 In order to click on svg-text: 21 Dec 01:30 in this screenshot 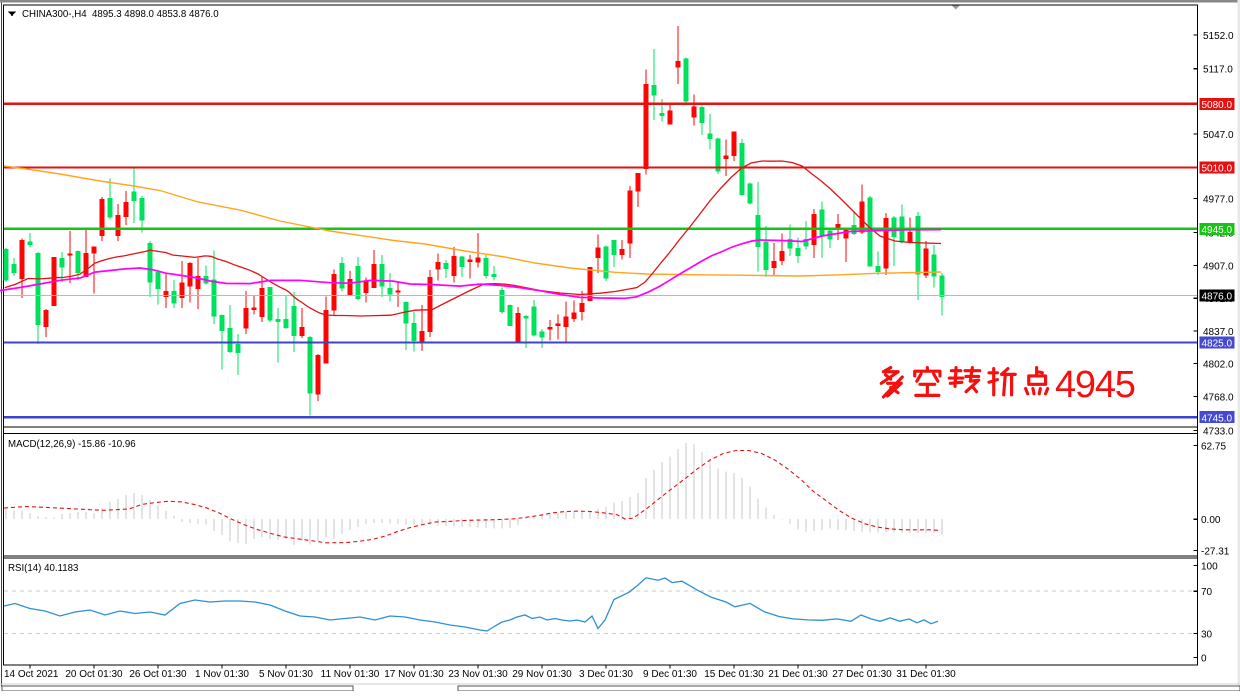, I will do `click(798, 674)`.